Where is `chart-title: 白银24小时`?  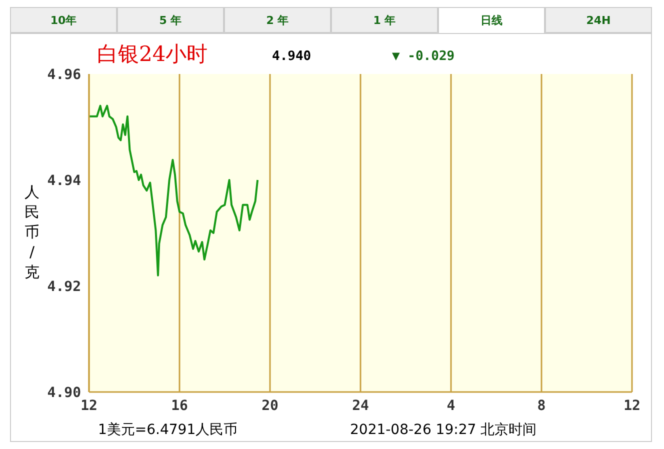
chart-title: 白银24小时 is located at coordinates (152, 54).